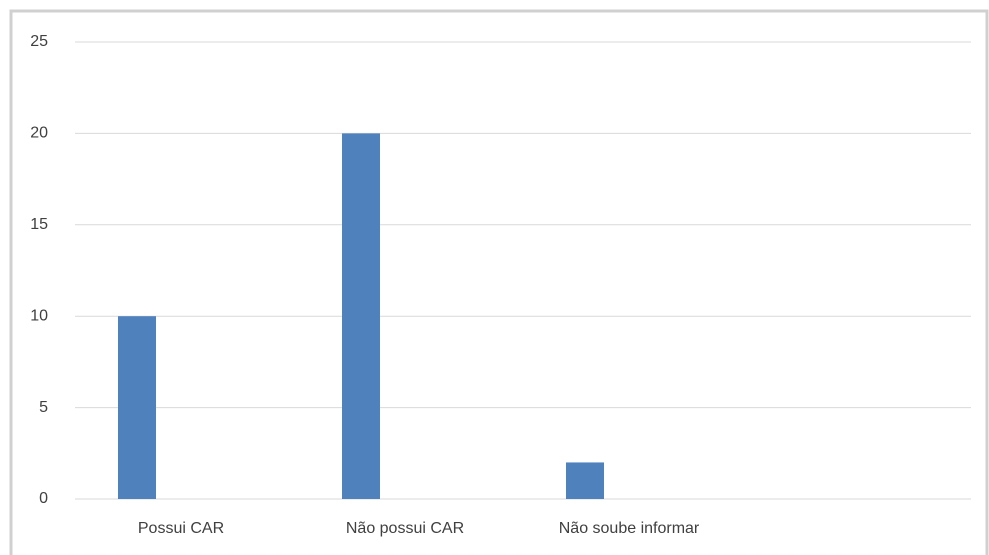 This screenshot has width=989, height=555. Describe the element at coordinates (43, 407) in the screenshot. I see `y-tick-label: 5` at that location.